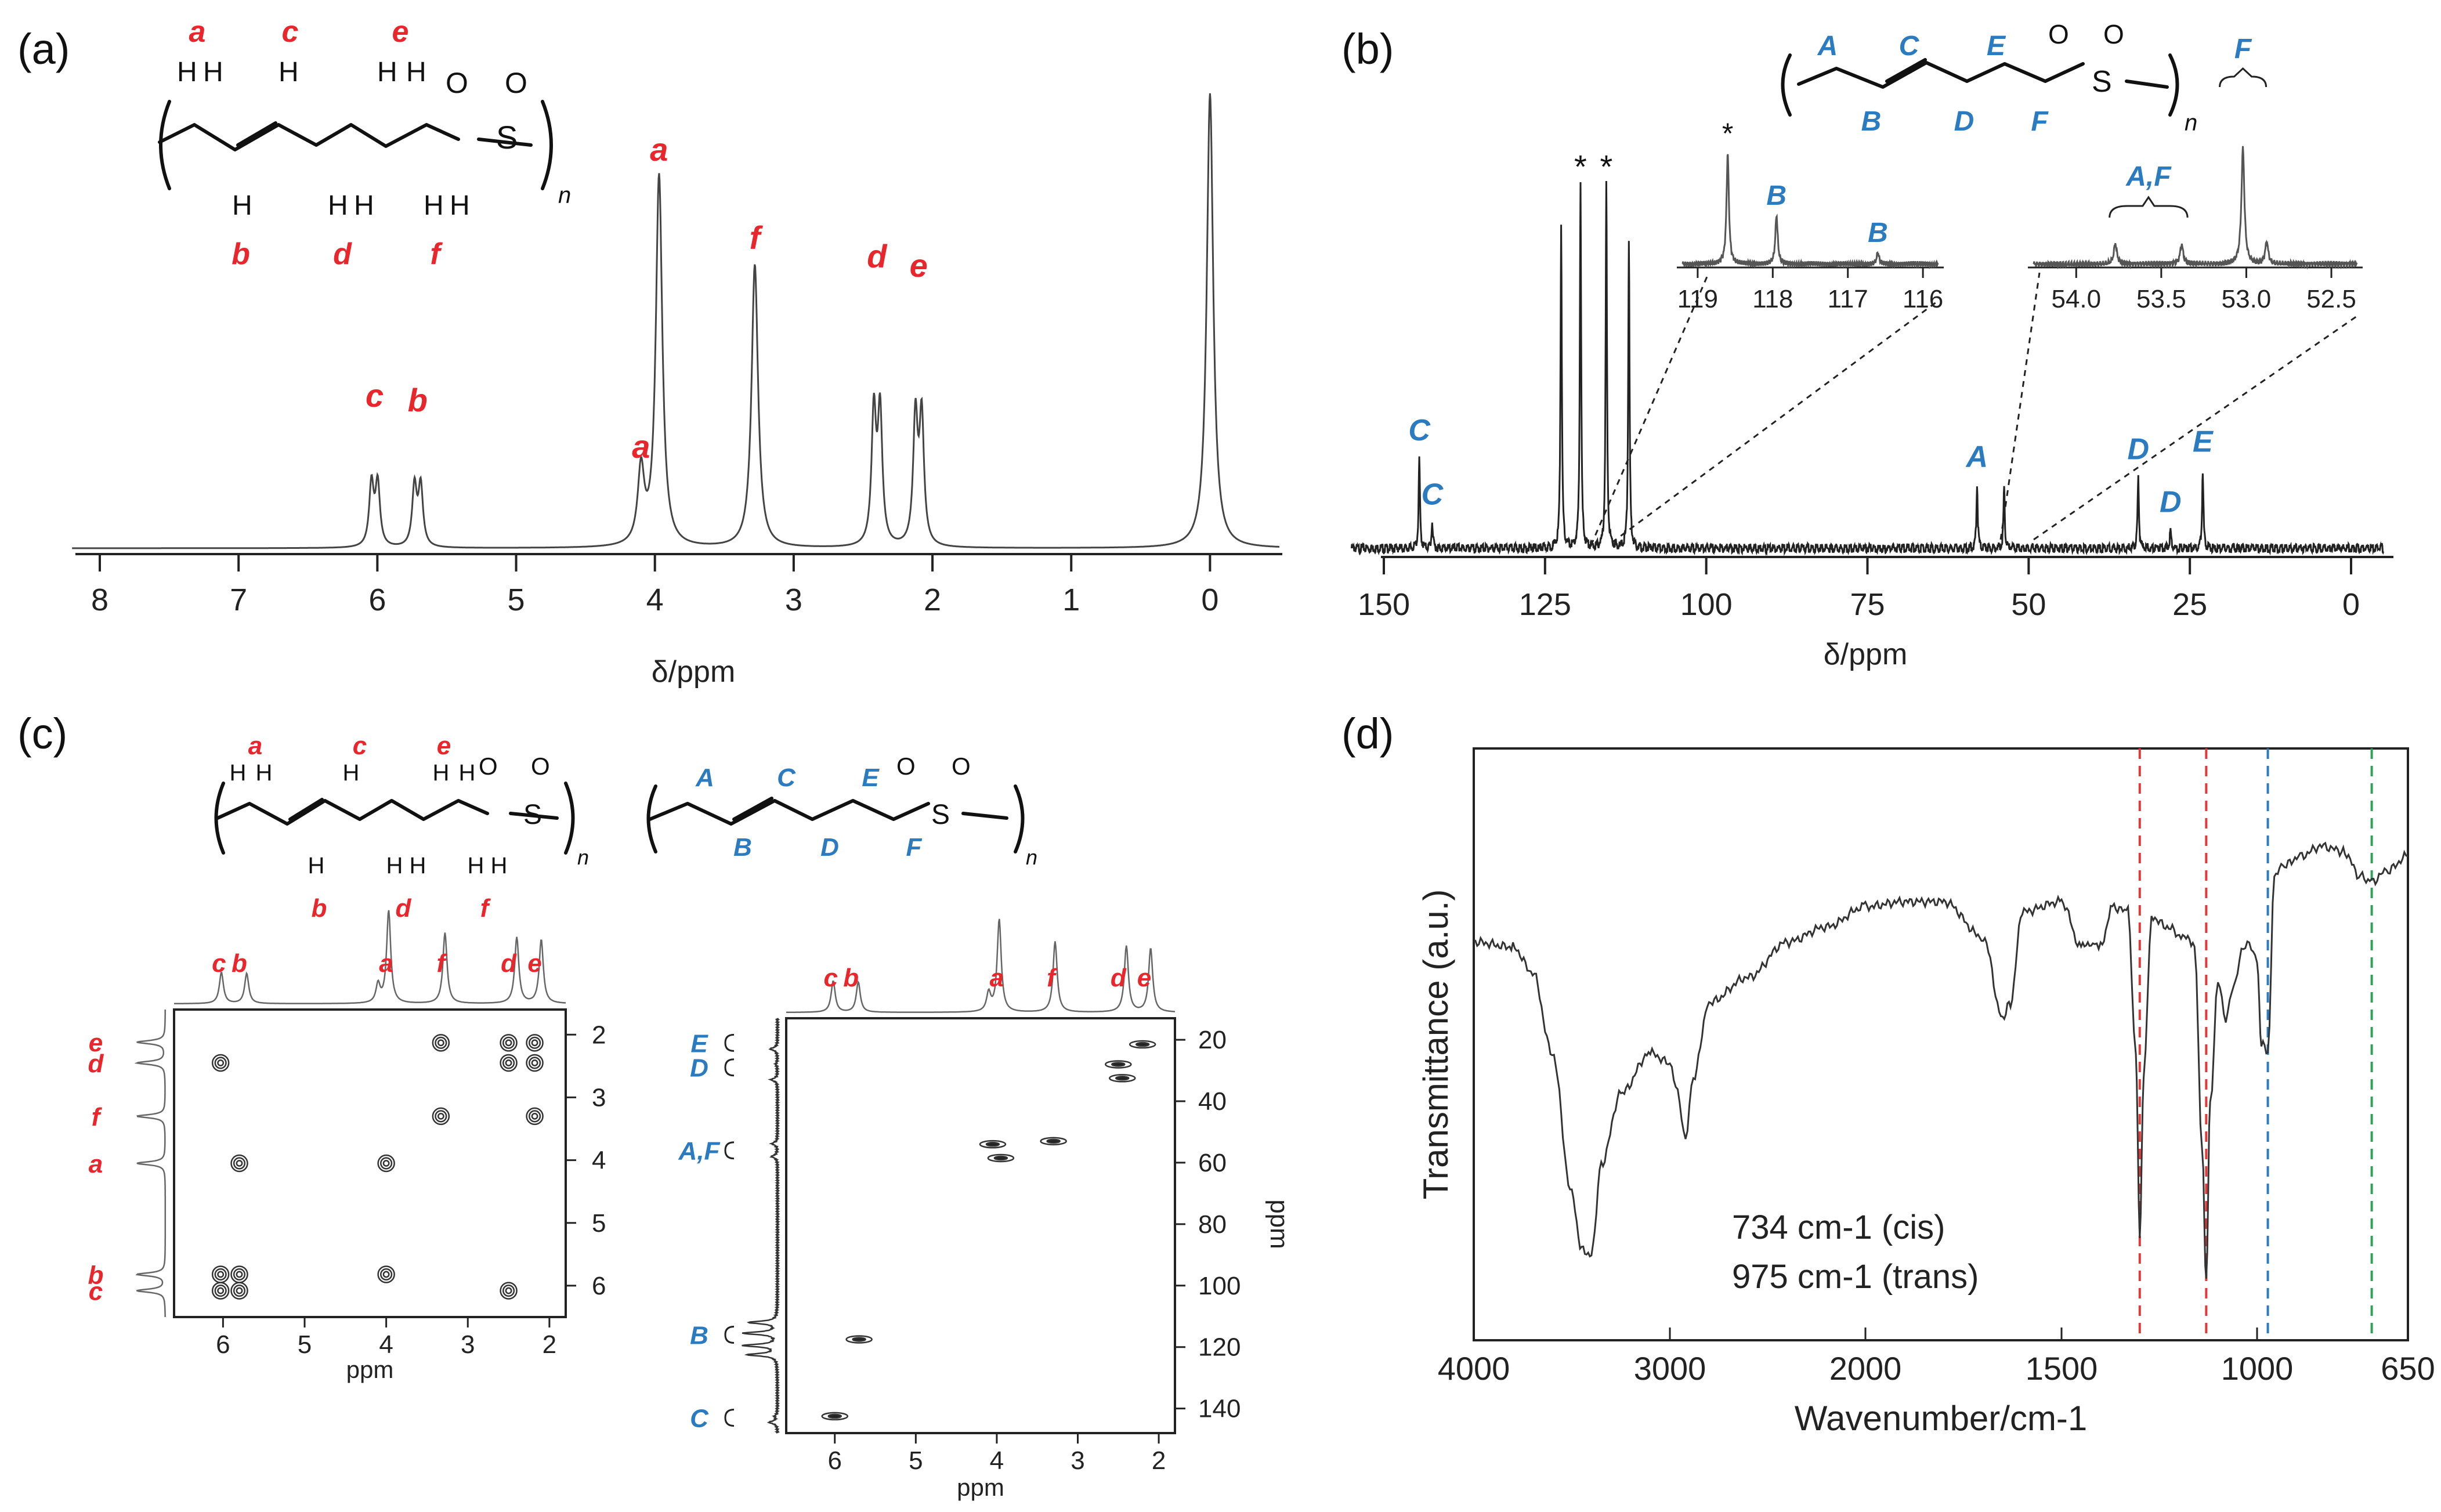 The height and width of the screenshot is (1512, 2441). What do you see at coordinates (342, 254) in the screenshot?
I see `structure-label-d: d` at bounding box center [342, 254].